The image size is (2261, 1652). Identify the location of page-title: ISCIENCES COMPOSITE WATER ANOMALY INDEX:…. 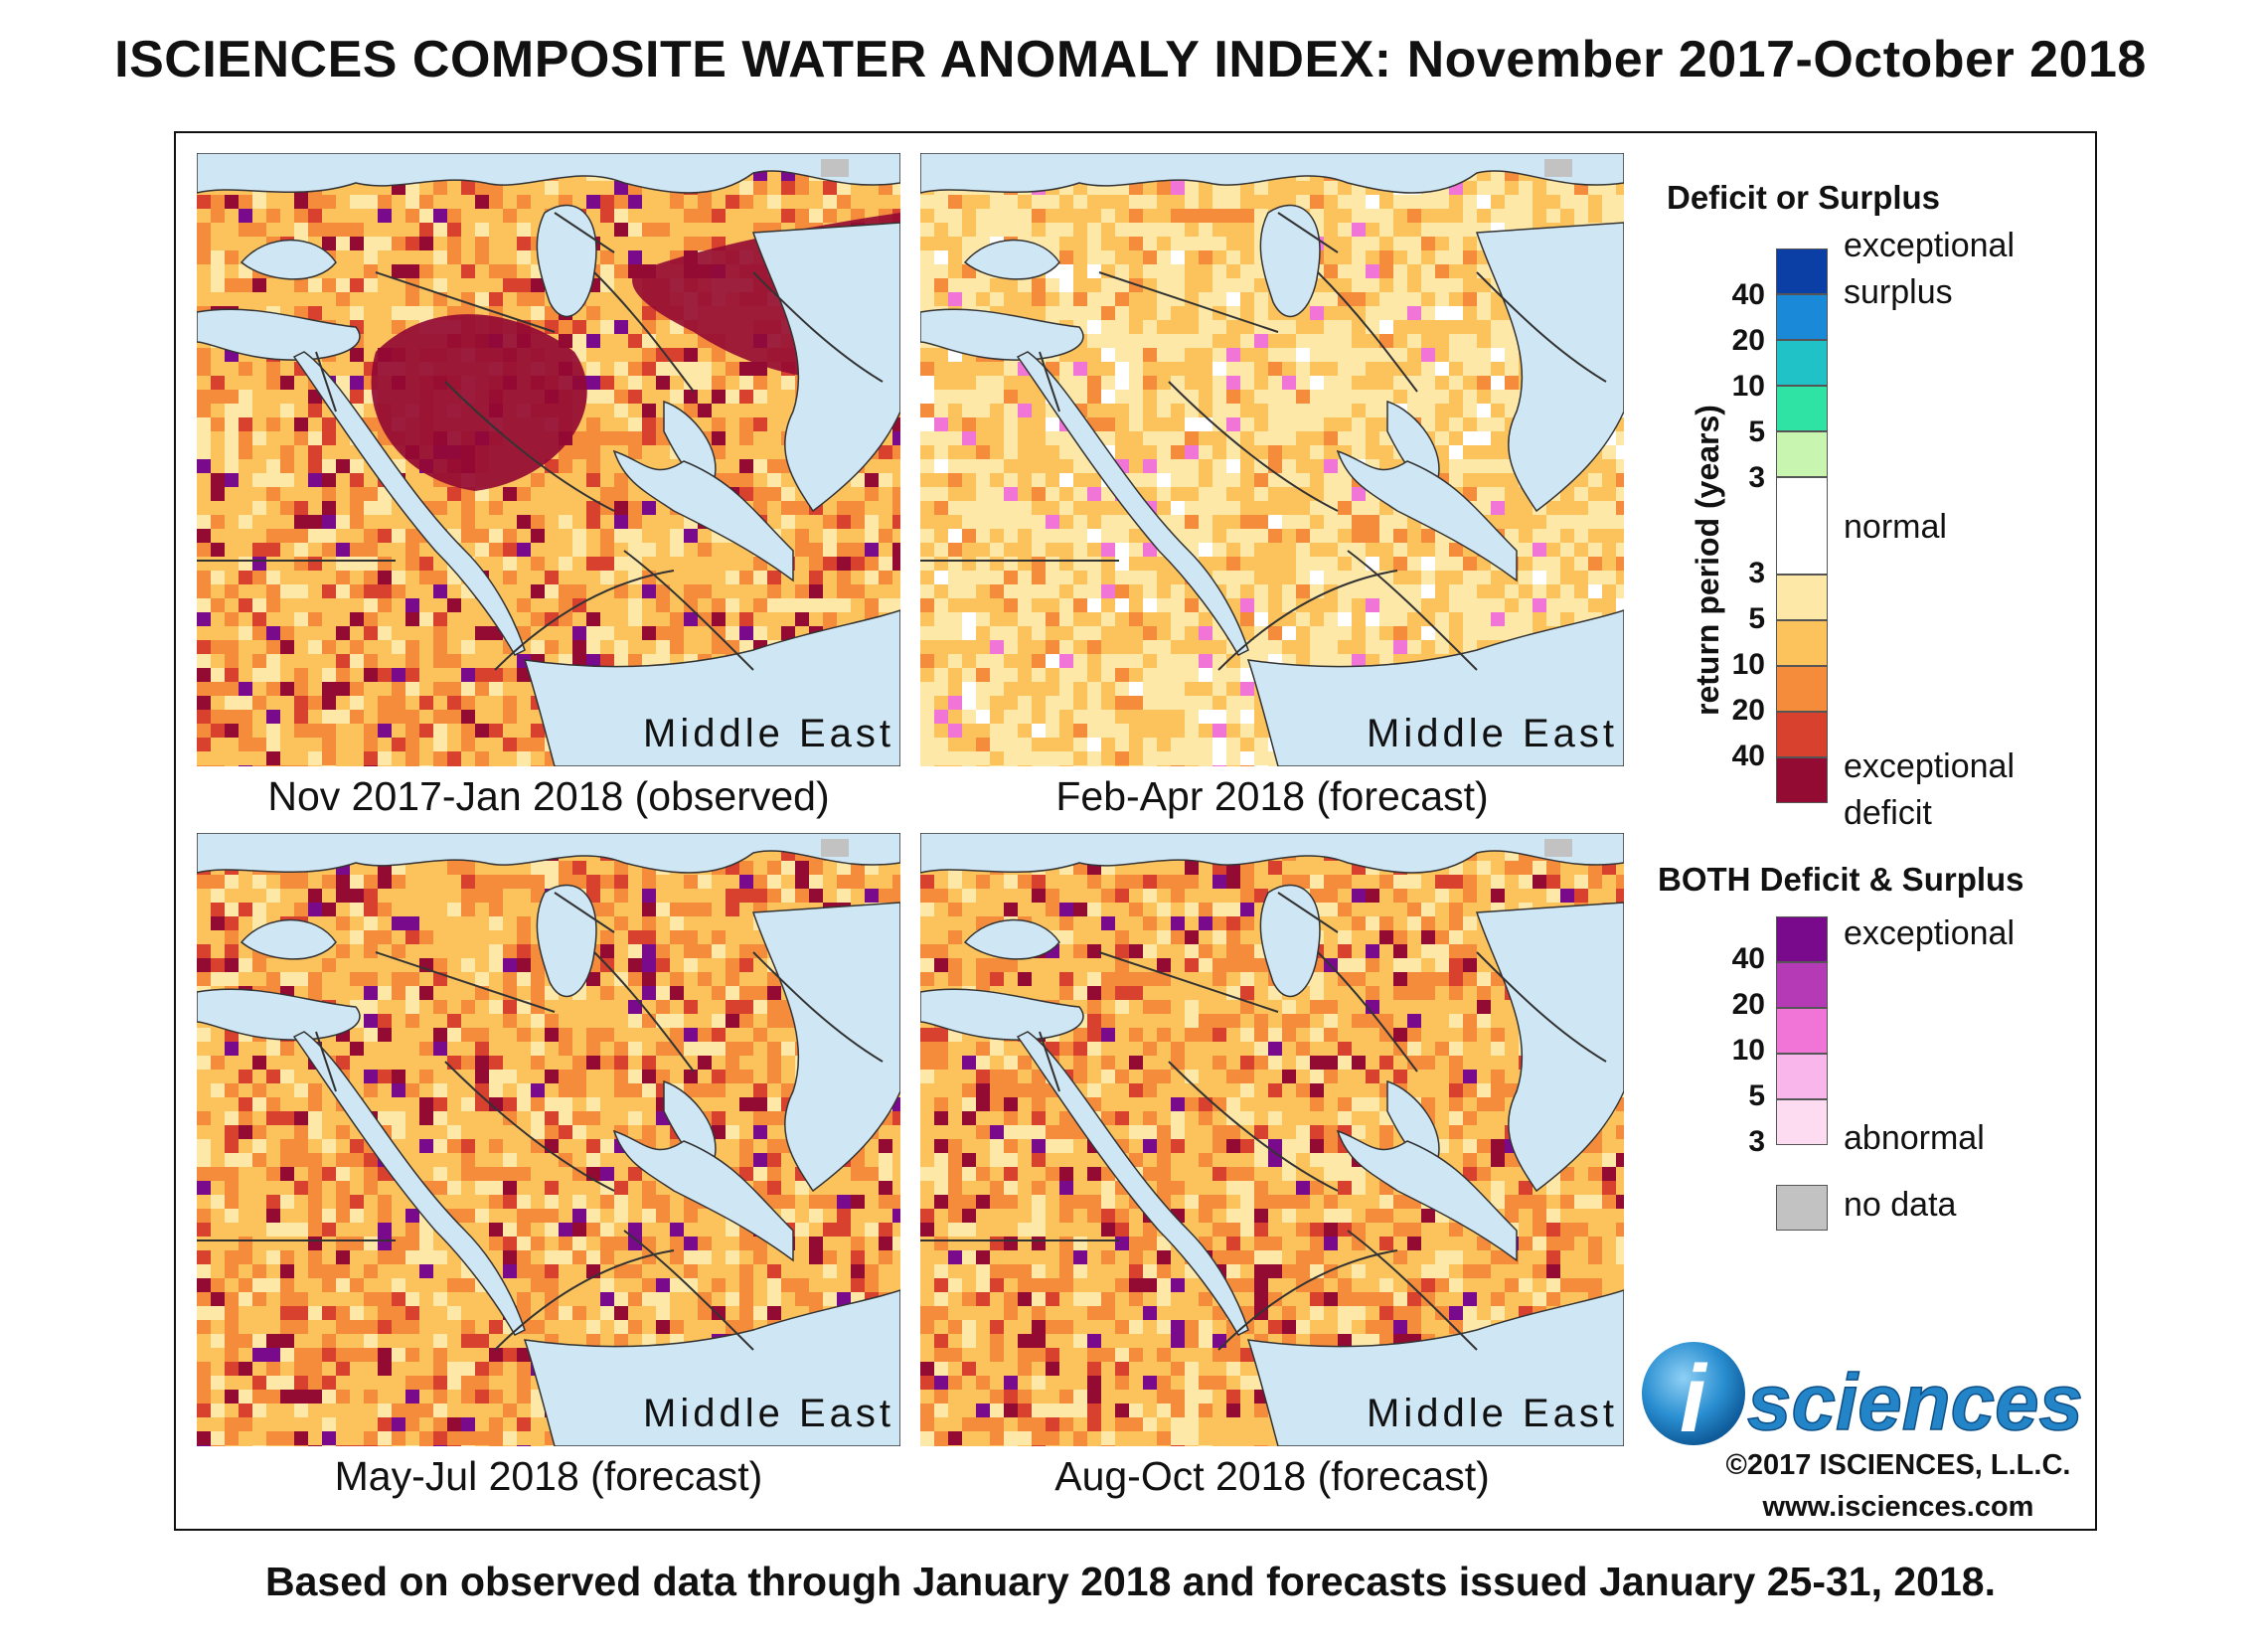
(1130, 59).